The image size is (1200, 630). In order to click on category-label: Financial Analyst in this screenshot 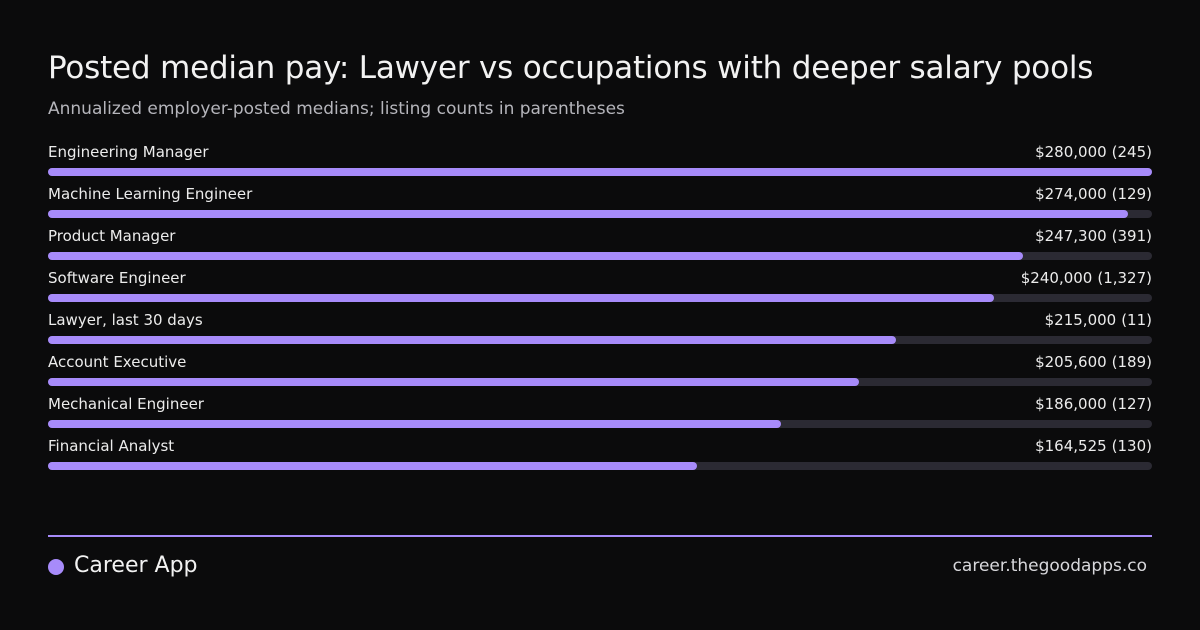, I will do `click(111, 446)`.